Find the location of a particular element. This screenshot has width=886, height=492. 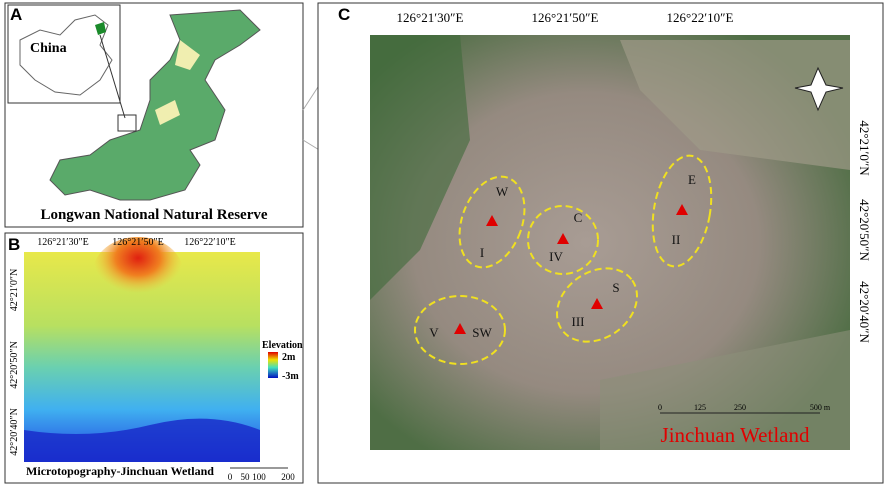

panel-label: A is located at coordinates (16, 14).